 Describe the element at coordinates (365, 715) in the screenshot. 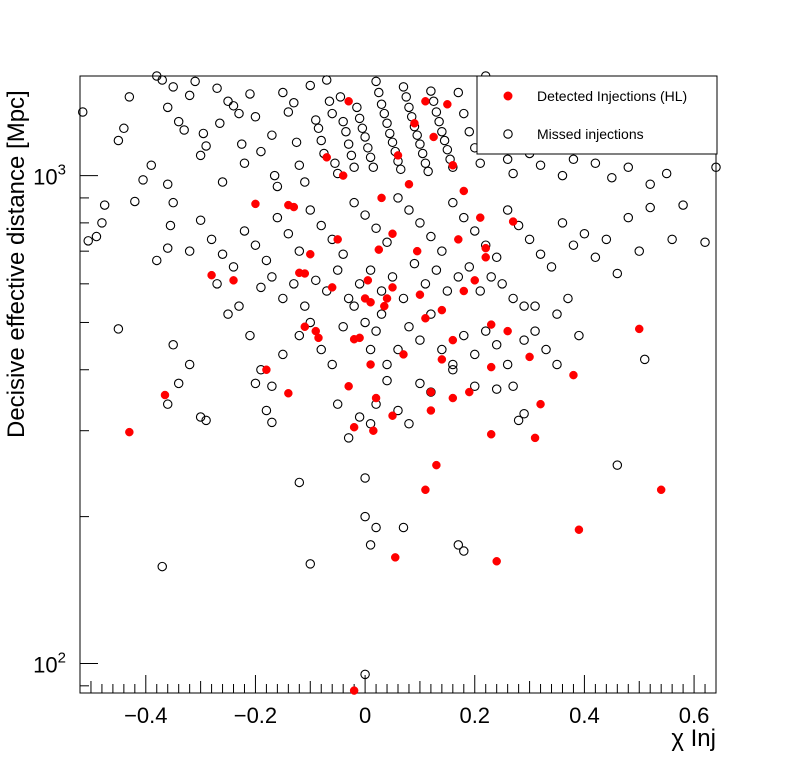

I see `x-tick-label: 0` at that location.